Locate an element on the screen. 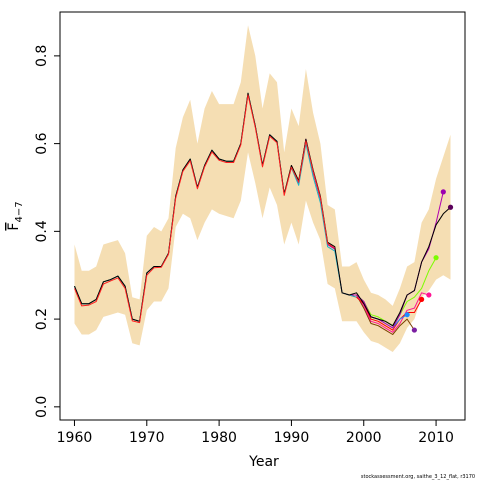 The image size is (480, 480). y-tick-label-3: 0.6 is located at coordinates (42, 143).